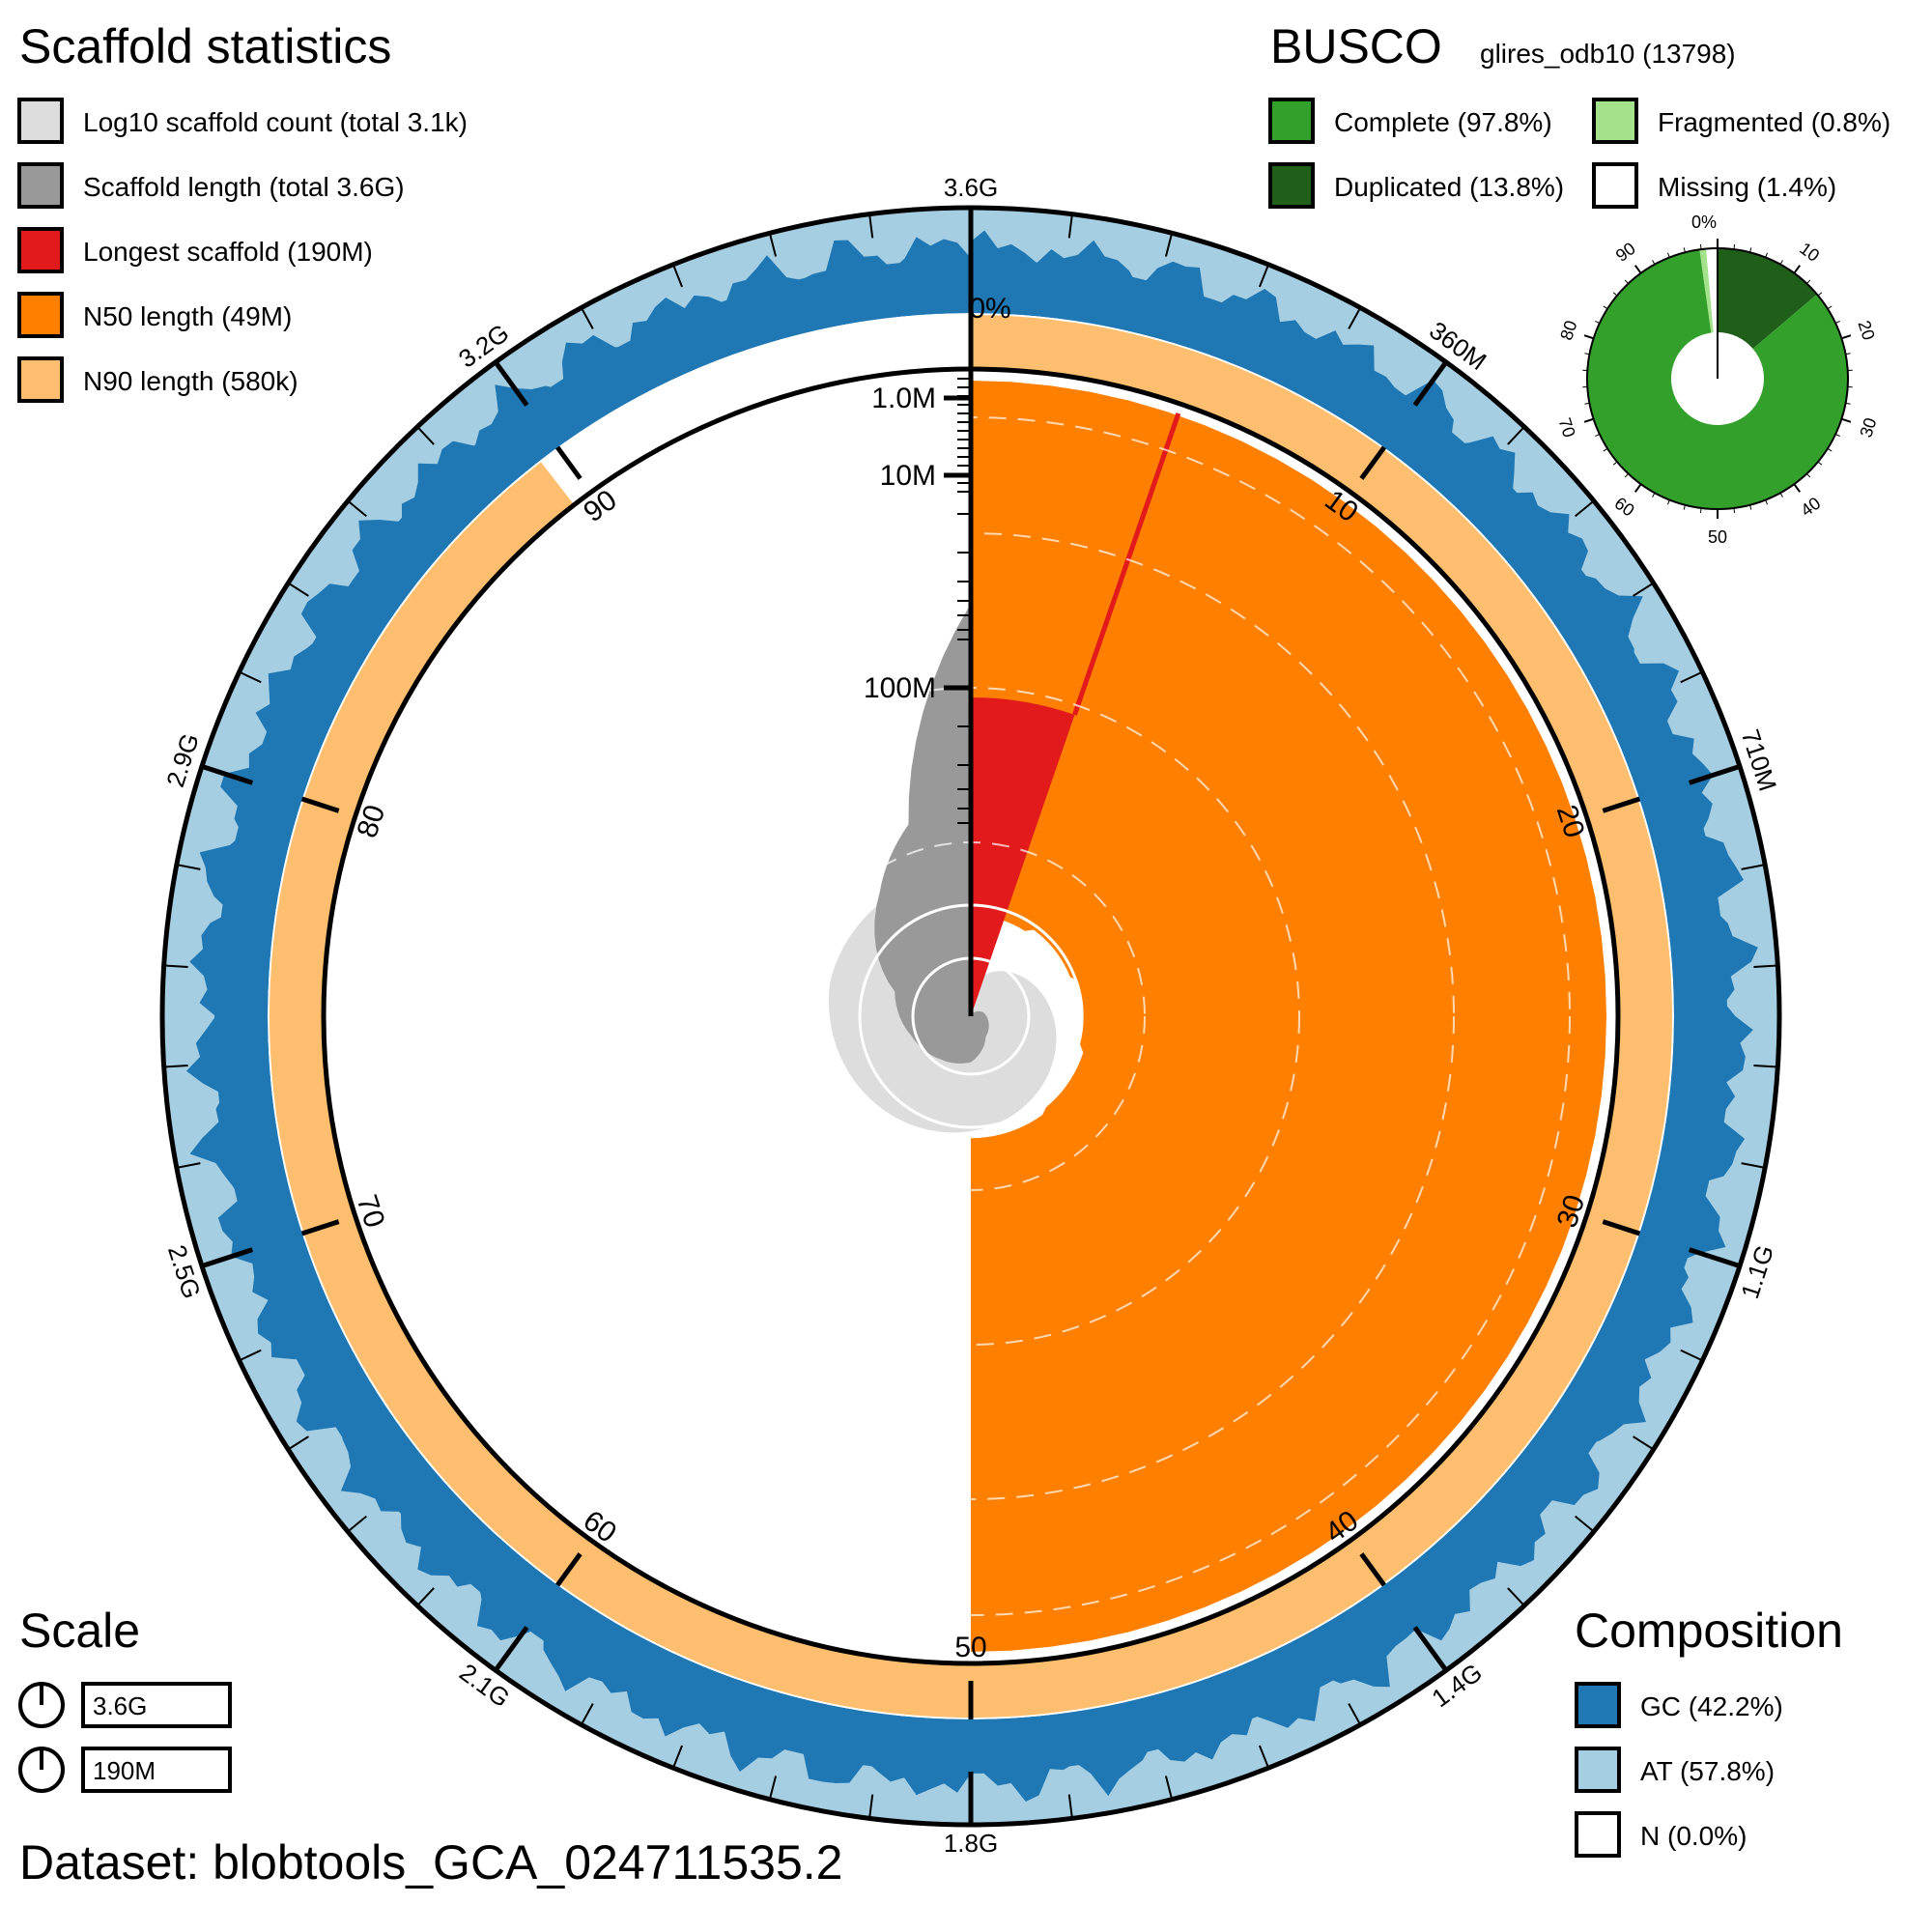  Describe the element at coordinates (1356, 46) in the screenshot. I see `busco-title: BUSCO` at that location.